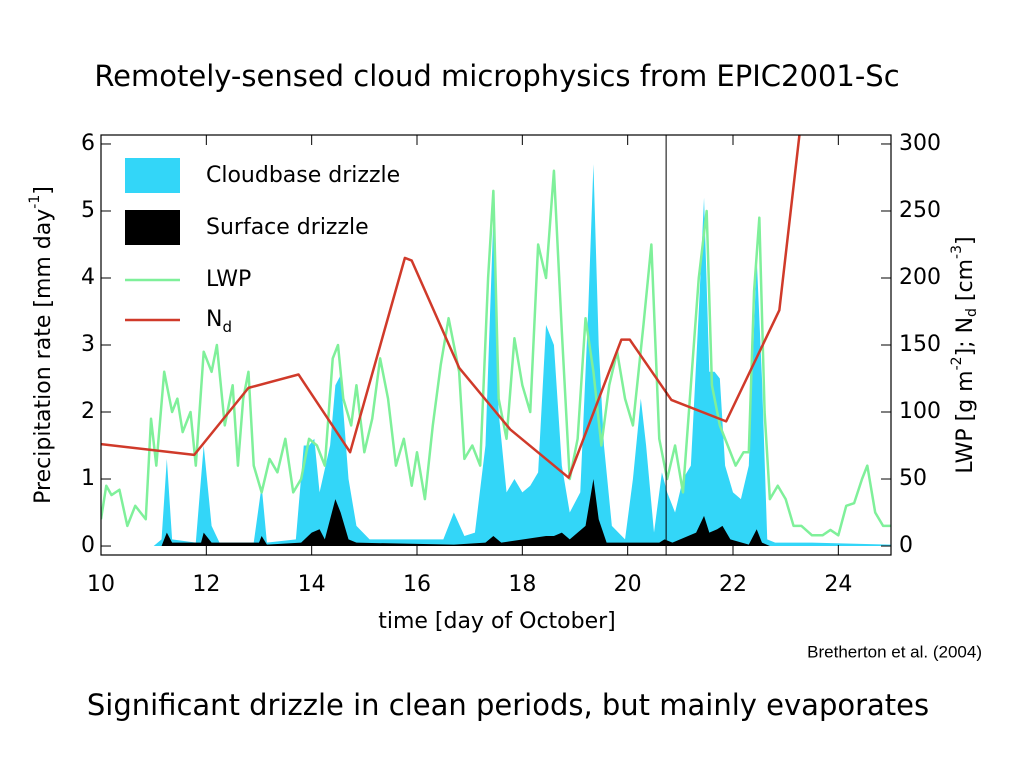  What do you see at coordinates (214, 319) in the screenshot?
I see `legend-label-part: N` at bounding box center [214, 319].